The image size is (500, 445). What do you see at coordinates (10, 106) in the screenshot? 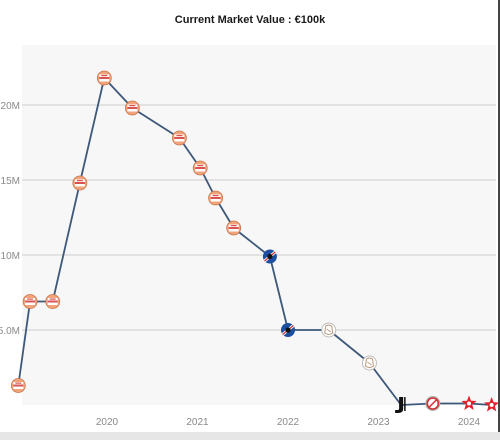
I see `y-tick-label: 20M` at bounding box center [10, 106].